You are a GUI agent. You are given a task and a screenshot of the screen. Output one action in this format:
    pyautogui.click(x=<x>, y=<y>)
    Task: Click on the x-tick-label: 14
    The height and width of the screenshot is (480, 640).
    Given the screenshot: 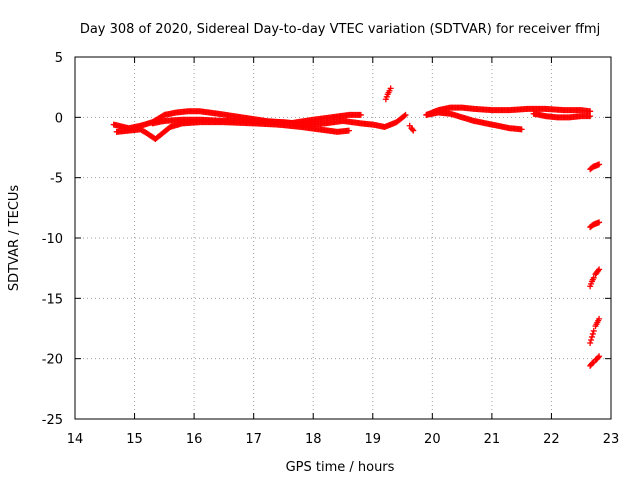 What is the action you would take?
    pyautogui.click(x=75, y=439)
    